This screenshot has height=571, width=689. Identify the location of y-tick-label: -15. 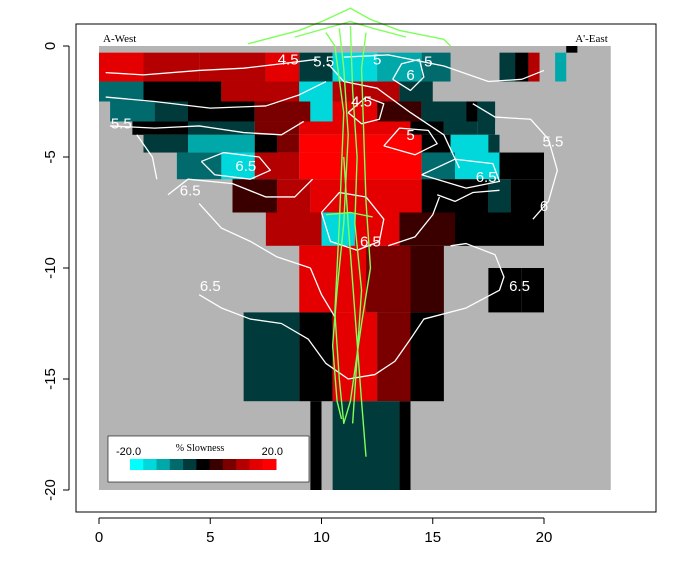
(50, 379).